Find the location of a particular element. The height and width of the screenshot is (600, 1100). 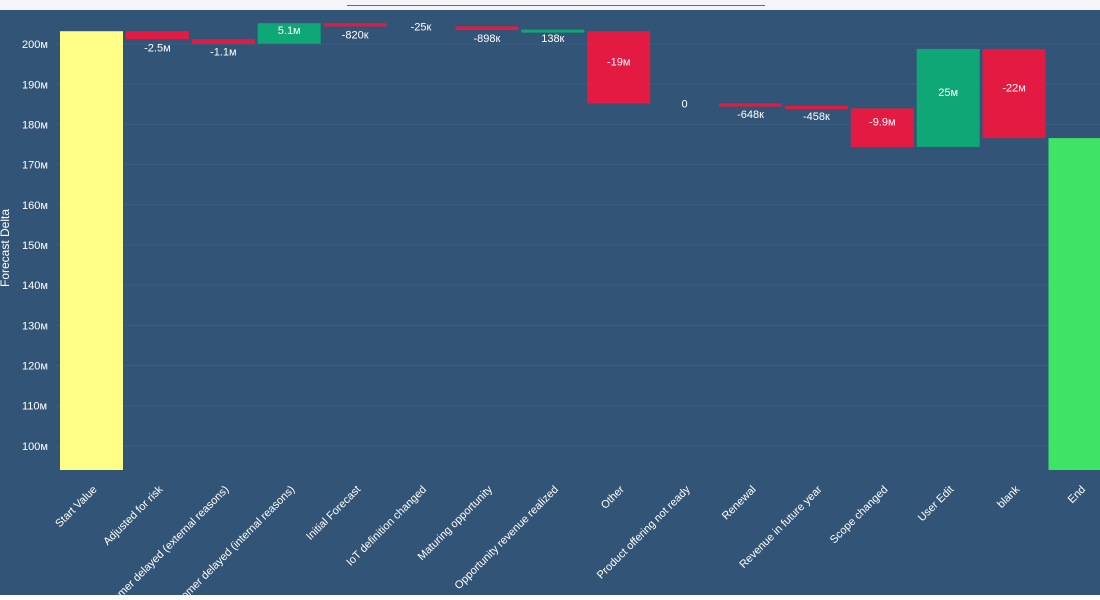

x-tick-label: User Edit is located at coordinates (936, 504).